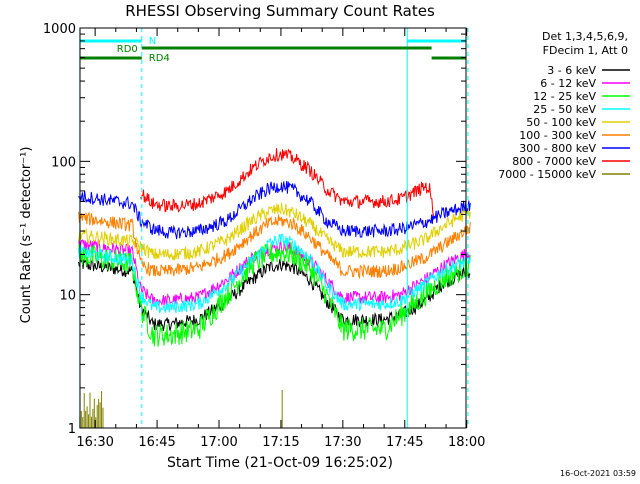 The height and width of the screenshot is (484, 640). What do you see at coordinates (598, 473) in the screenshot?
I see `footer-date: 16-Oct-2021 03:59` at bounding box center [598, 473].